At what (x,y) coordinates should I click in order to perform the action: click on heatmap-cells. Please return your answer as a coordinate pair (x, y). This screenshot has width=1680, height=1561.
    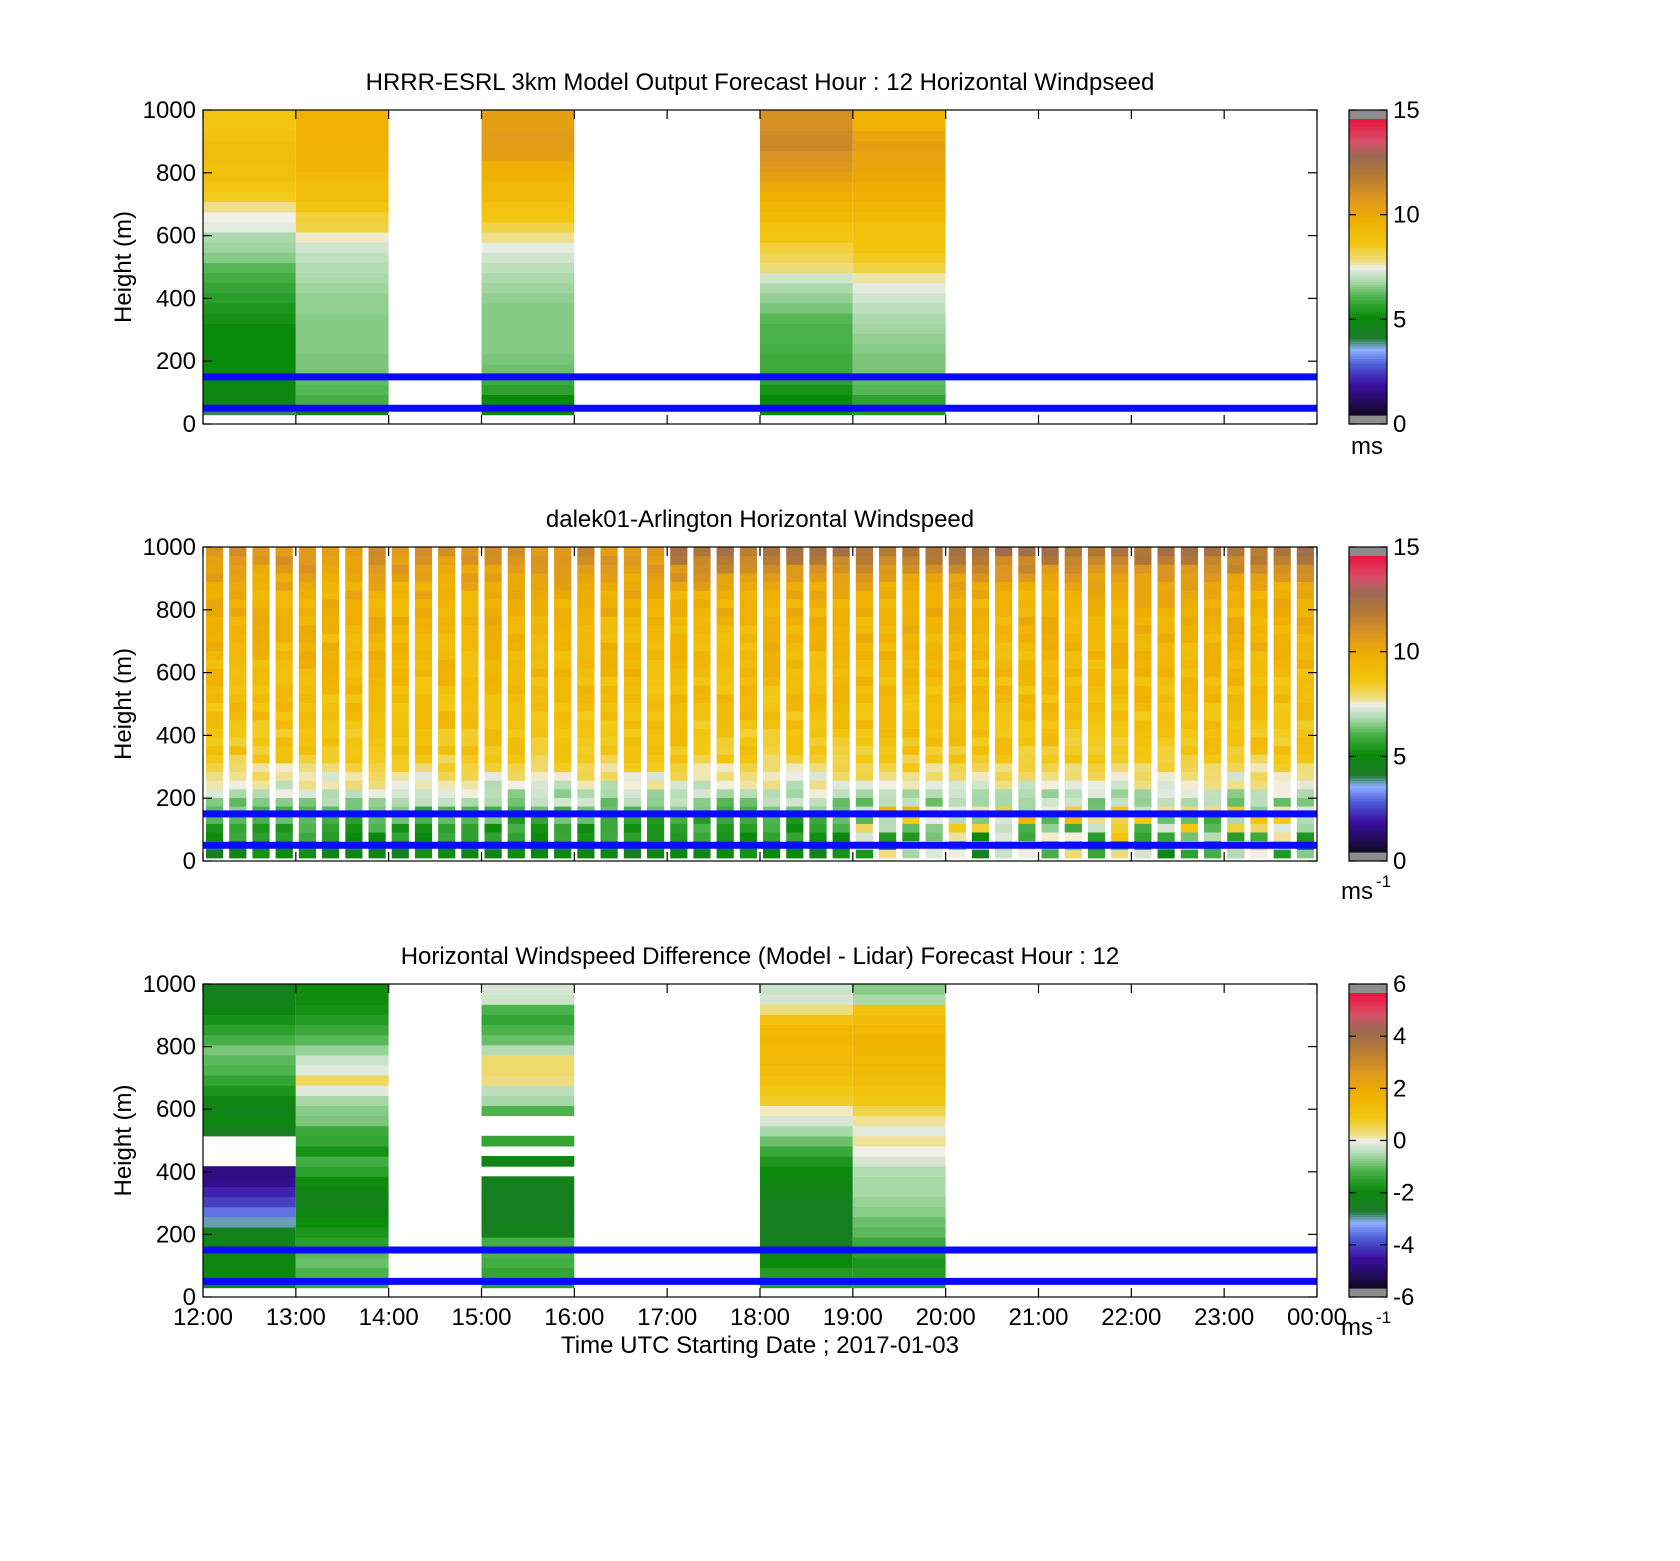
    Looking at the image, I should click on (574, 1136).